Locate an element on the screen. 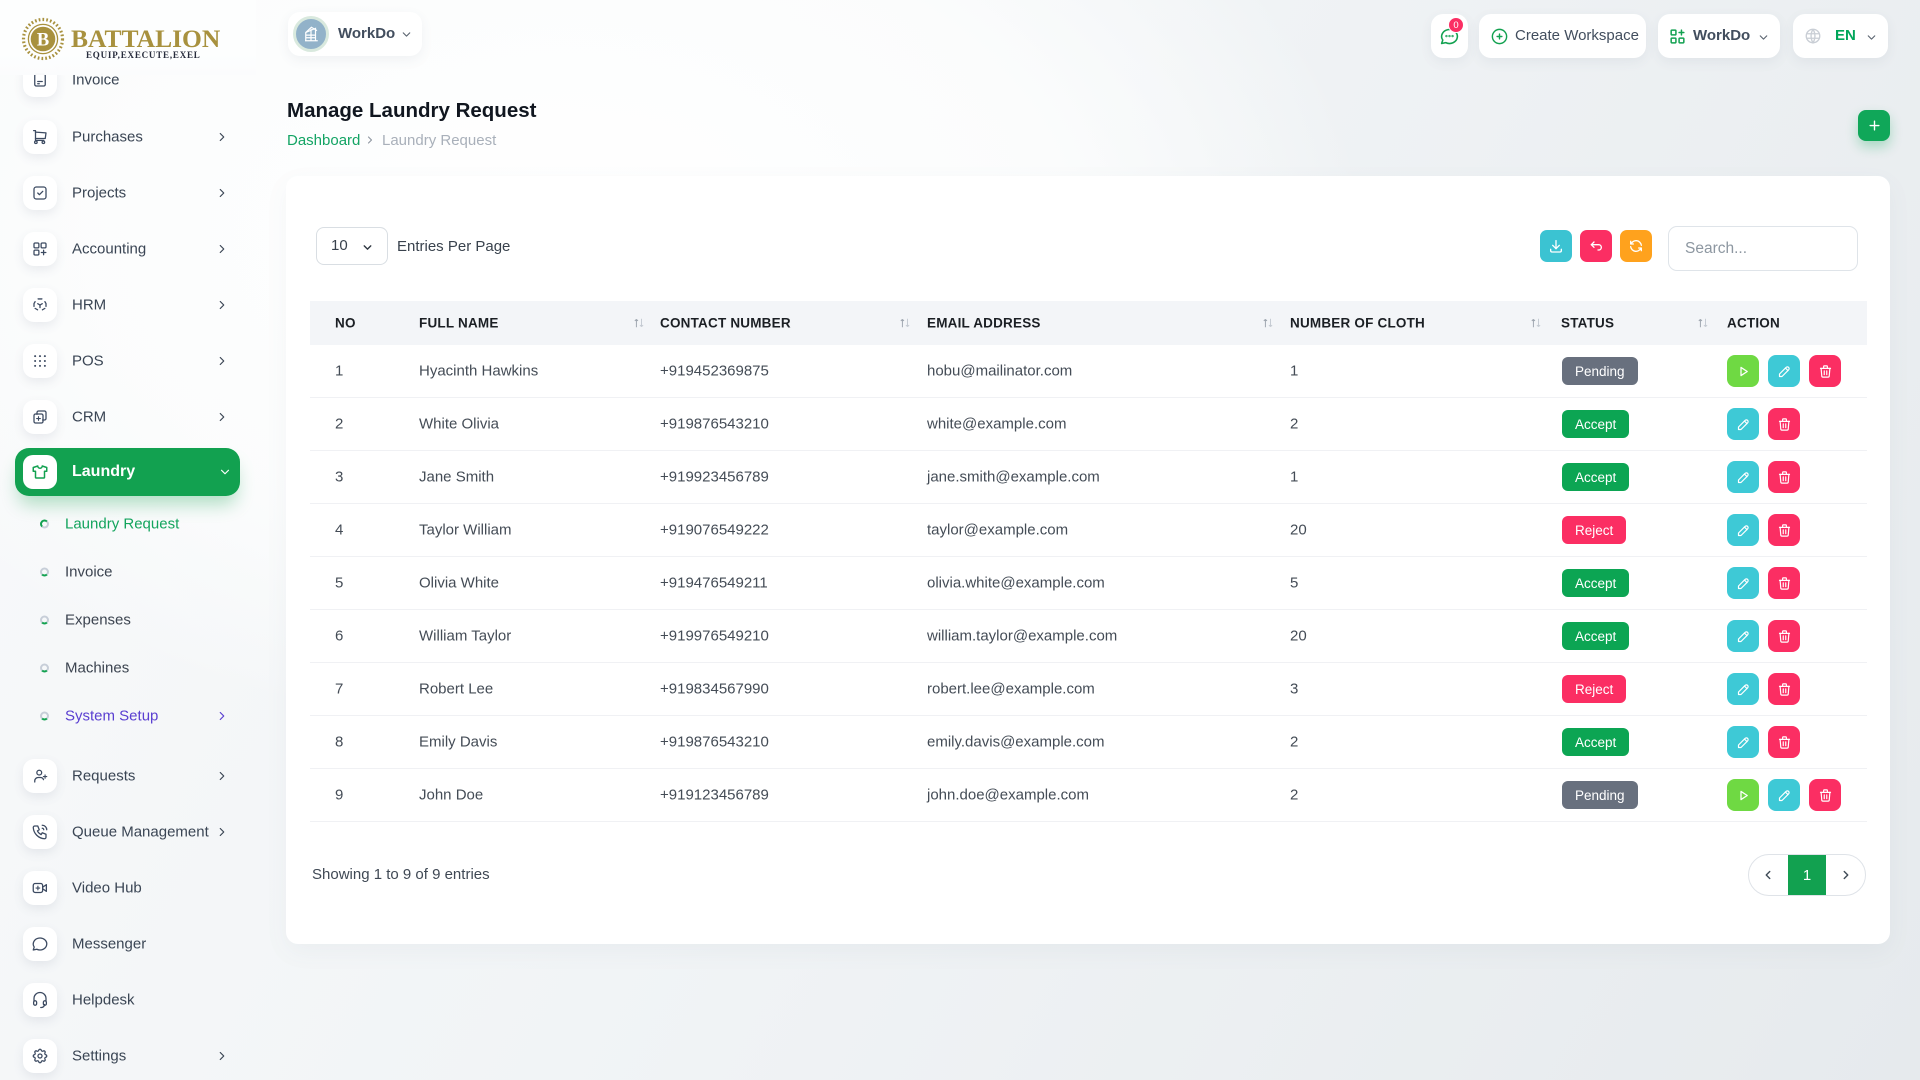  svg-text: B is located at coordinates (43, 41).